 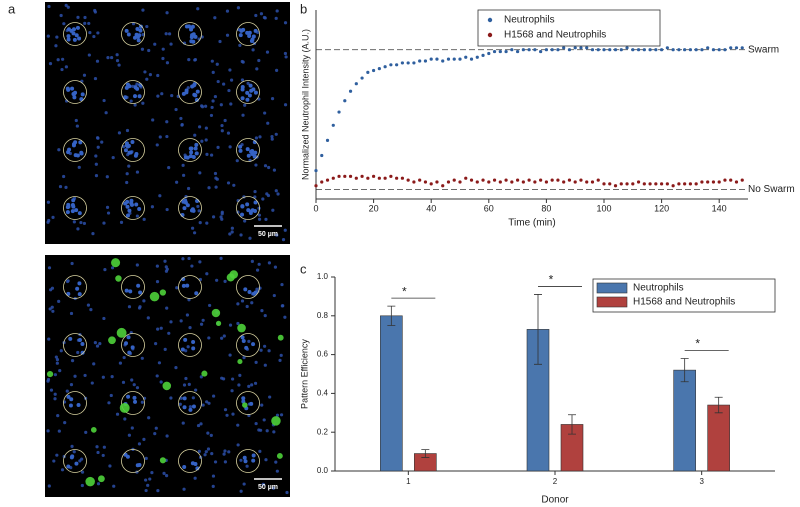 I want to click on legend-marker, so click(x=490, y=20).